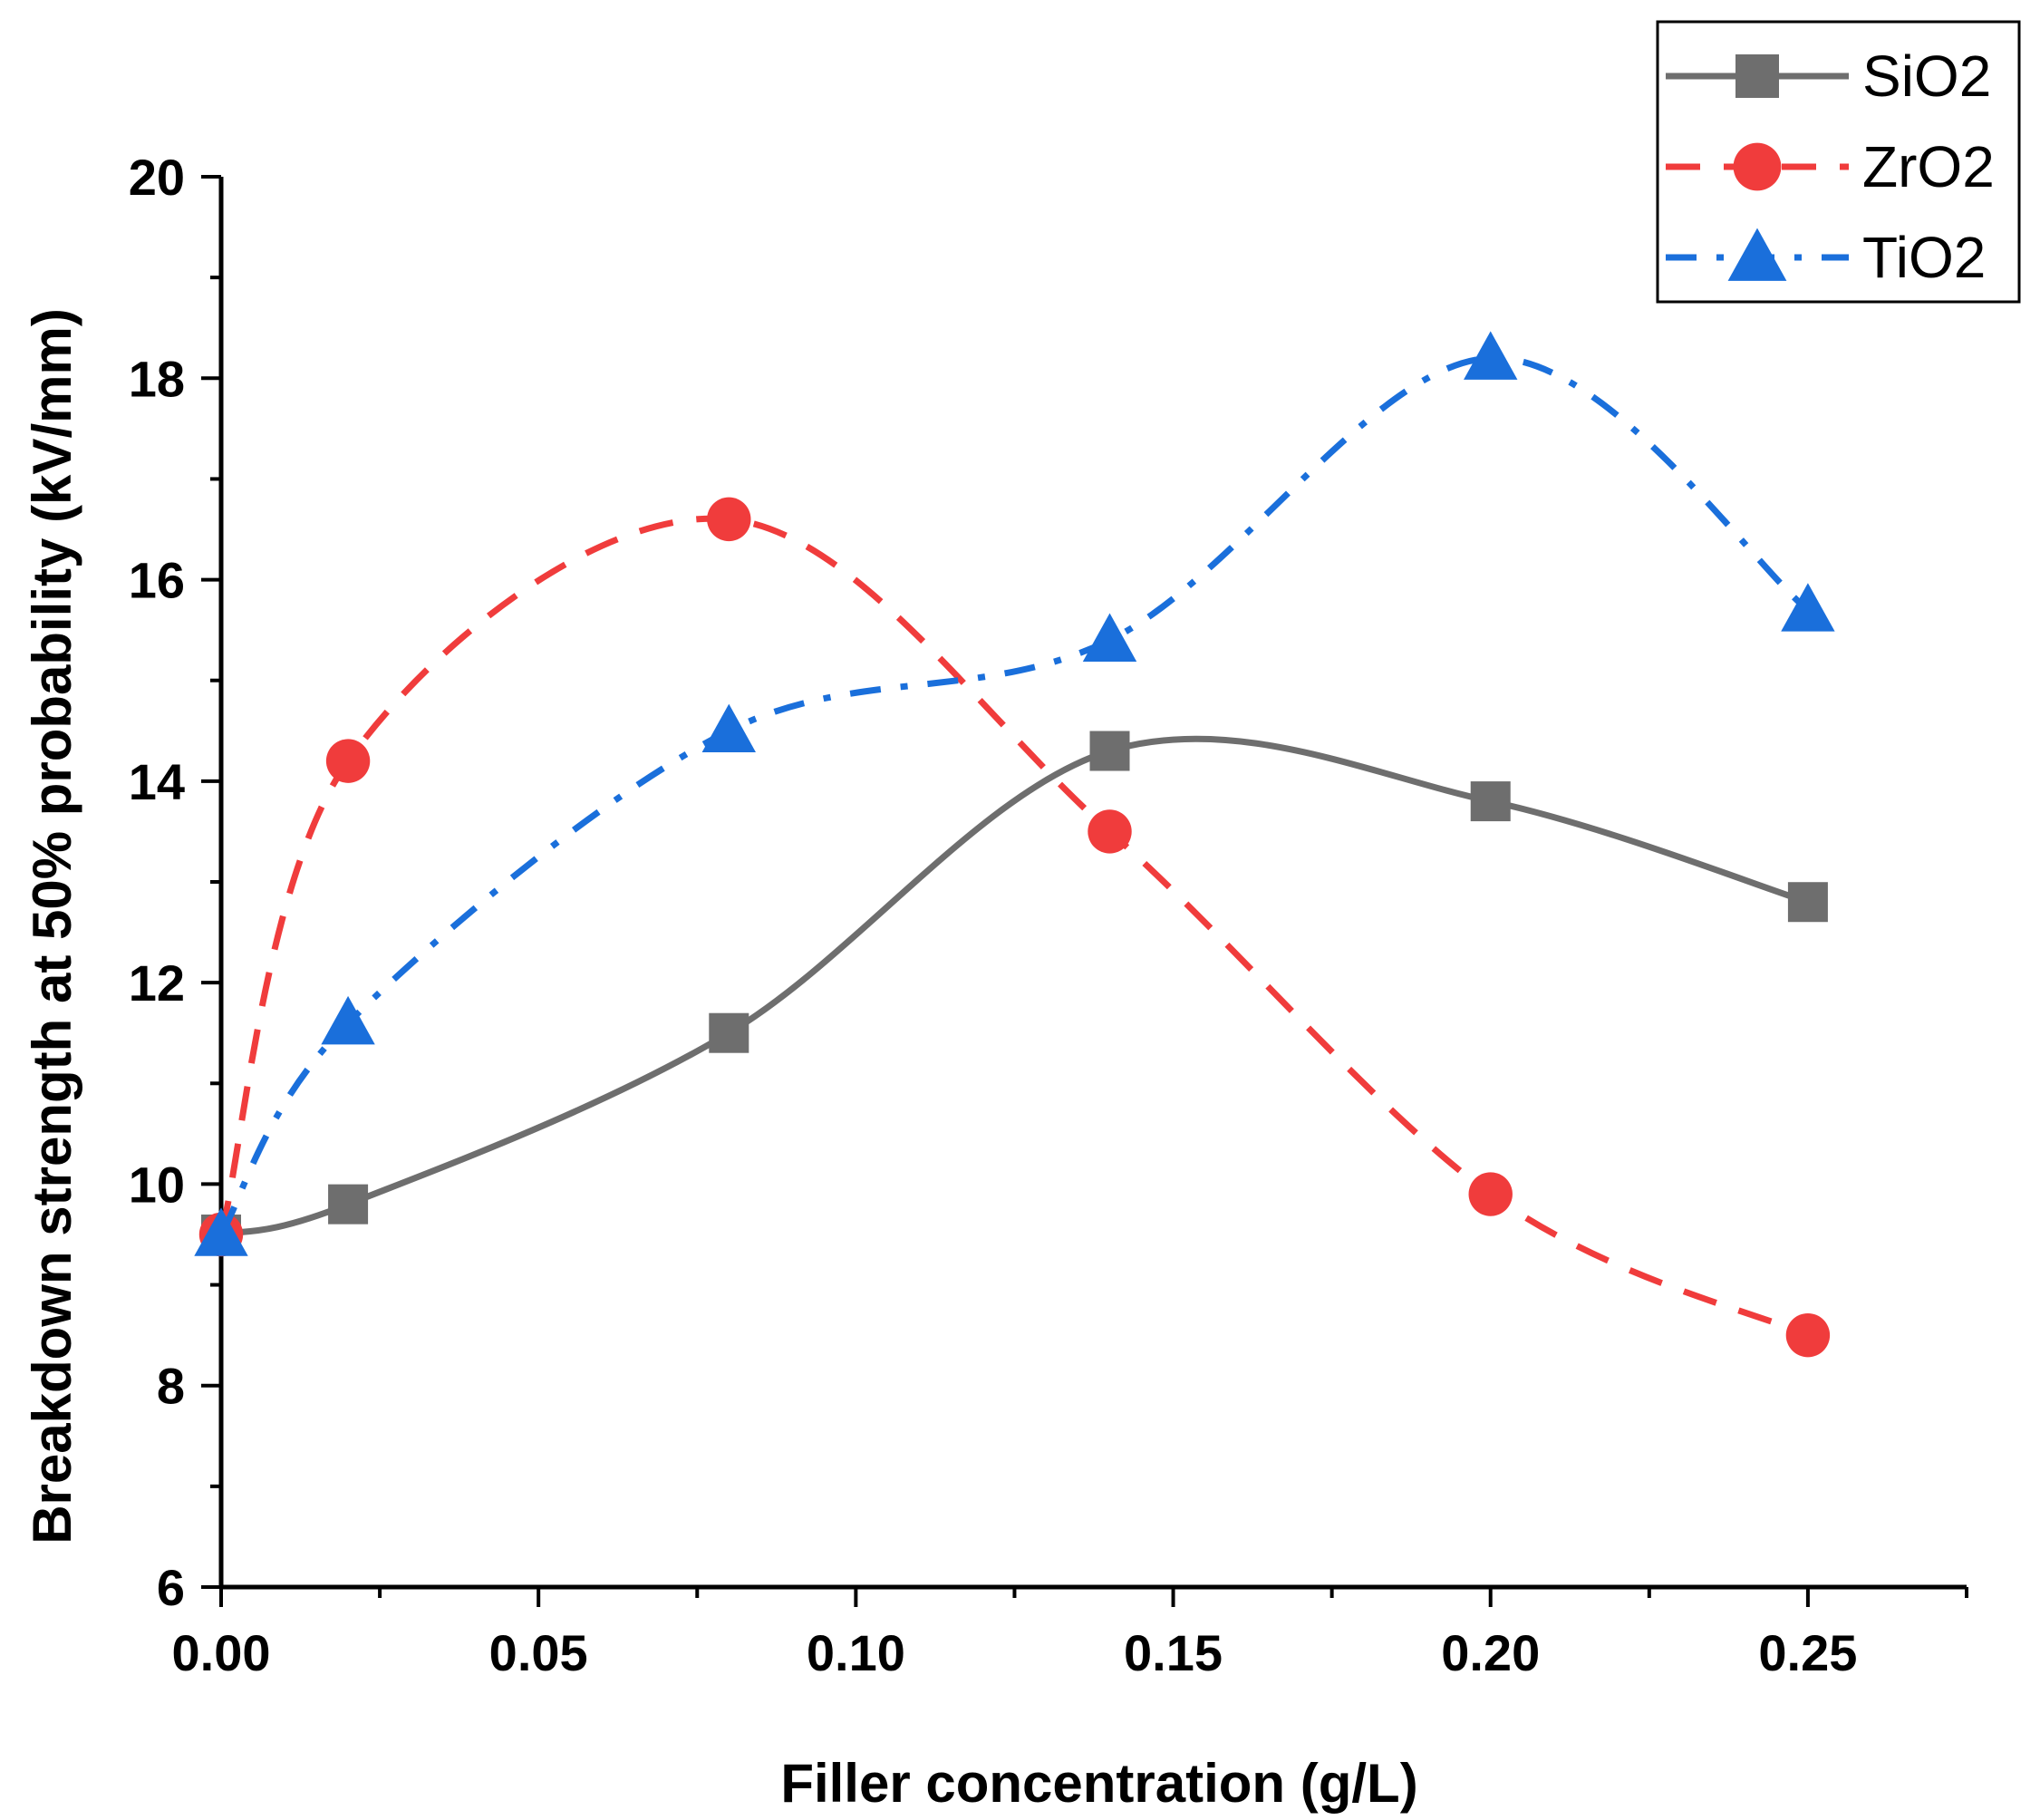 The height and width of the screenshot is (1820, 2040). I want to click on legend-label: SiO2, so click(1927, 76).